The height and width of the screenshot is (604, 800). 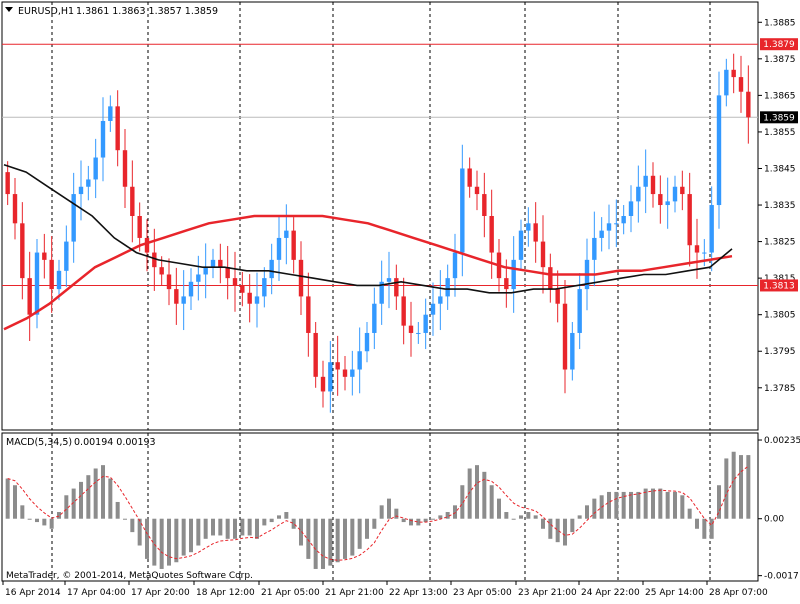 I want to click on time-tick-label: 23 Apr 05:00, so click(x=482, y=593).